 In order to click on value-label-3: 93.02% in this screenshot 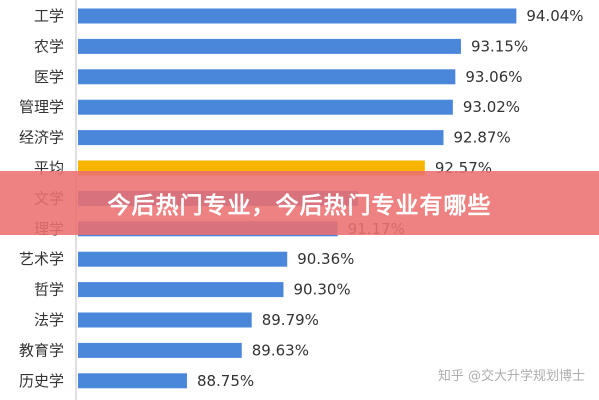, I will do `click(491, 107)`.